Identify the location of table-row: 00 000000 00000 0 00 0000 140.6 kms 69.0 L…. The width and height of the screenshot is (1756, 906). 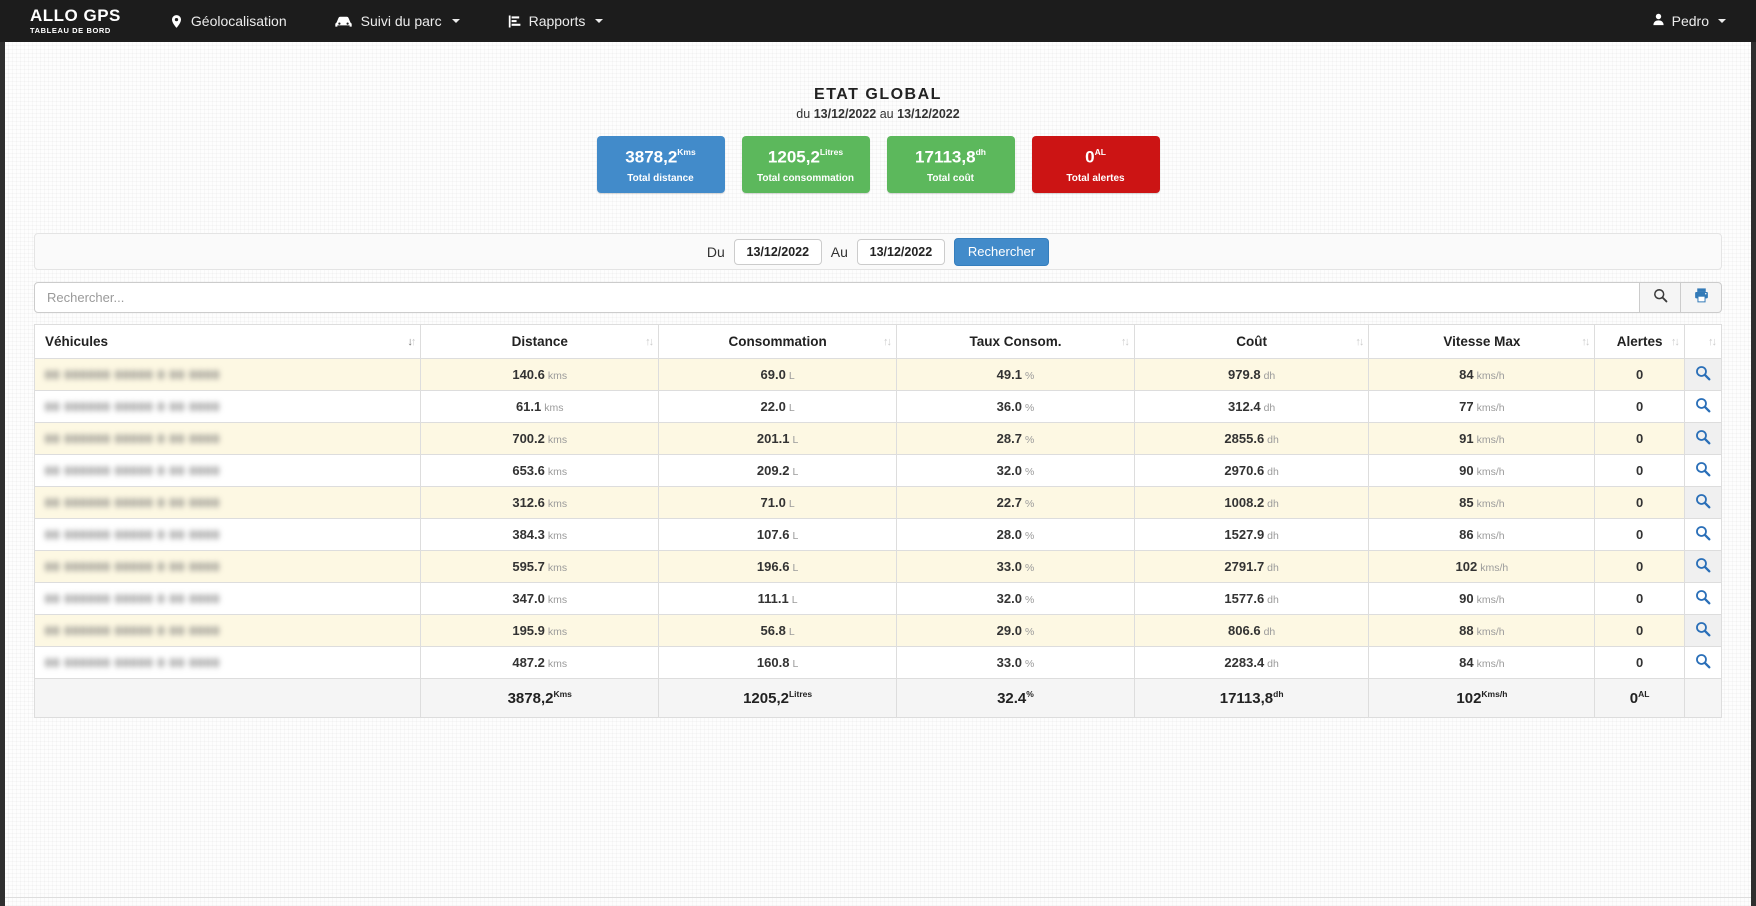
(878, 374).